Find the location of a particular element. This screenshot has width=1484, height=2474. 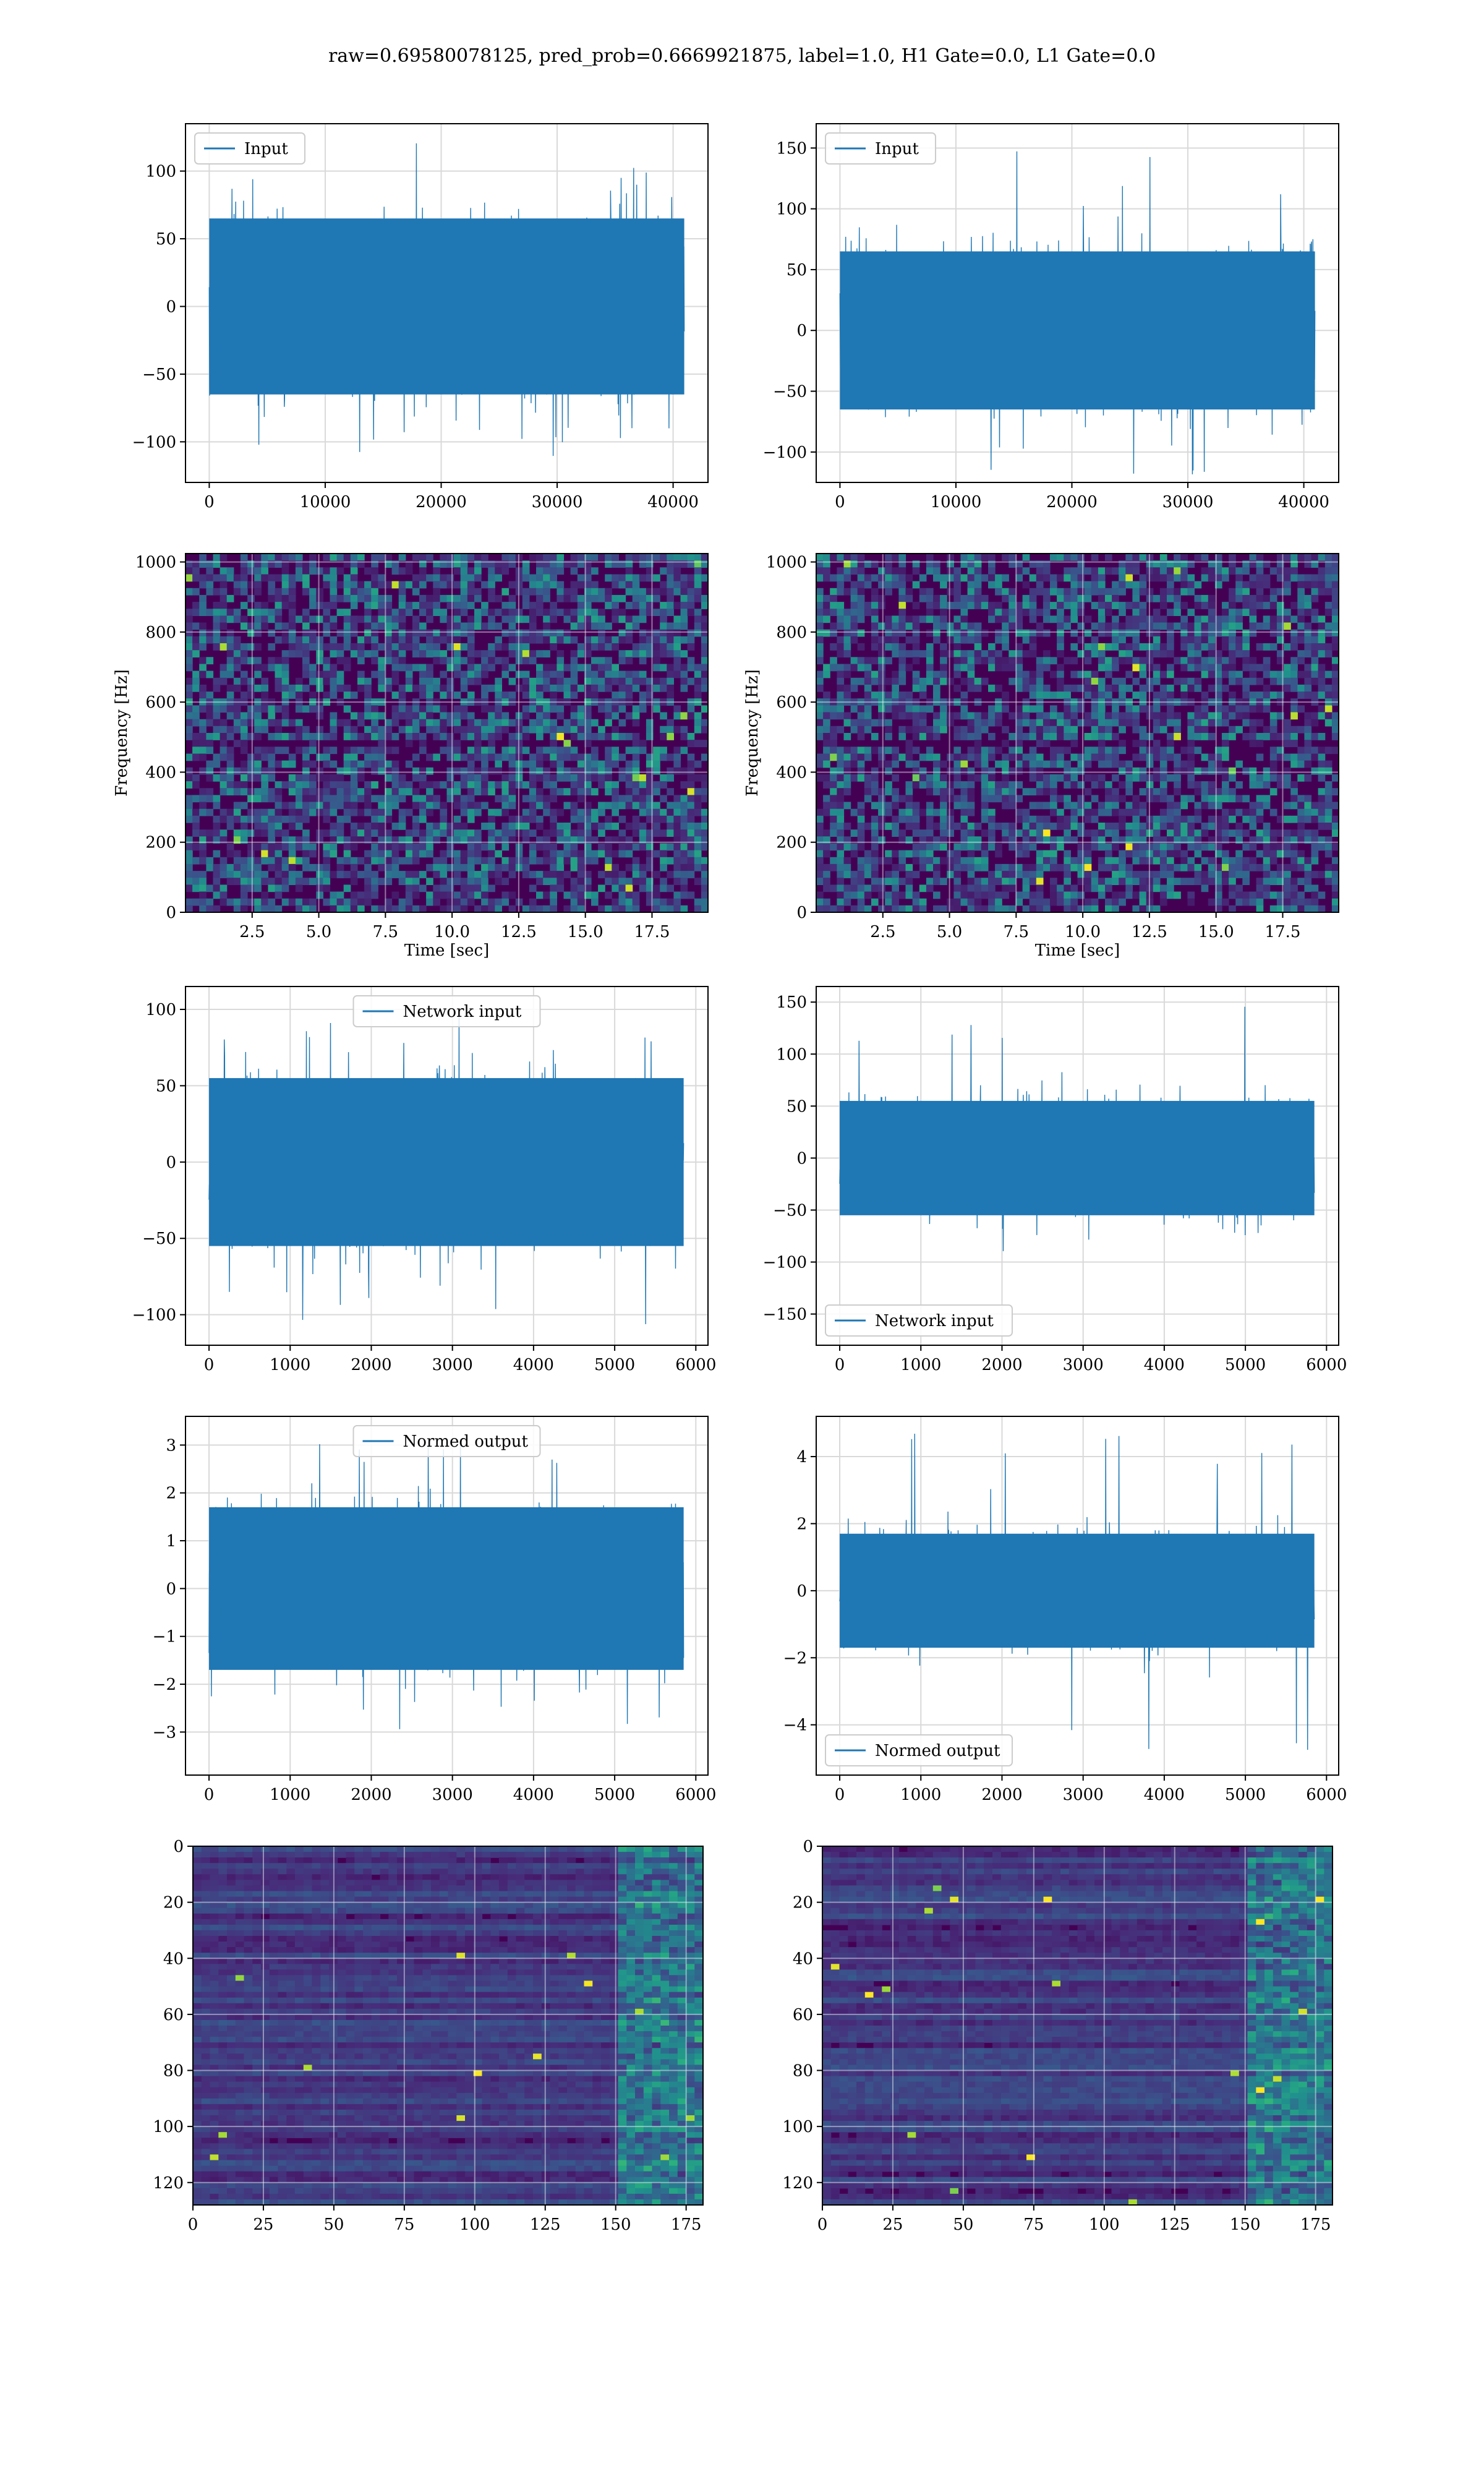

l1-normed-output-ytick-label: −4 is located at coordinates (795, 1725).